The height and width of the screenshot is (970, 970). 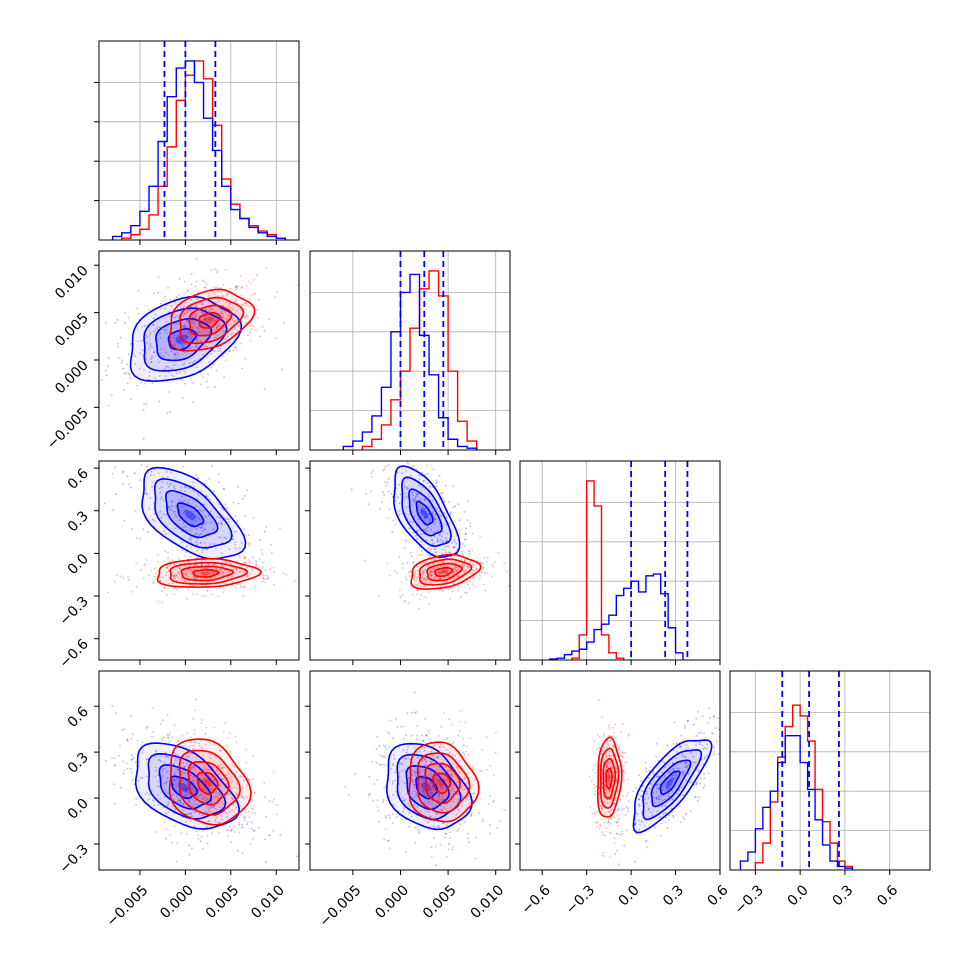 I want to click on blue-histogram, so click(x=199, y=150).